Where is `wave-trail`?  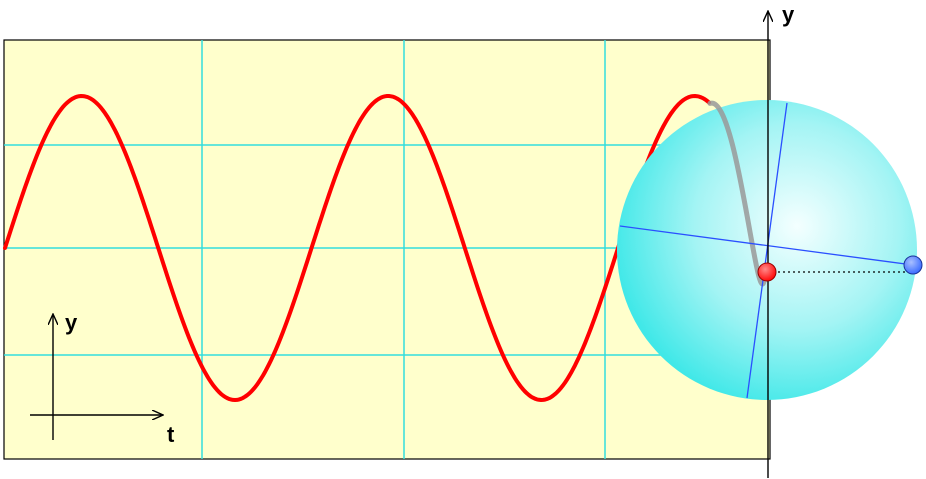
wave-trail is located at coordinates (737, 193).